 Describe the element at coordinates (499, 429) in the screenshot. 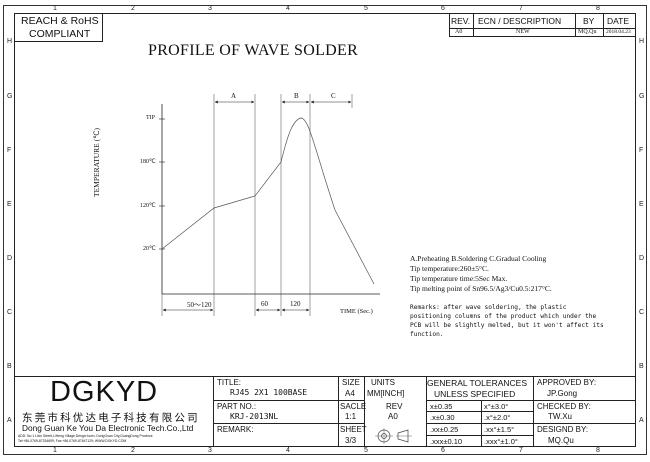

I see `tolerance-angular-2: .xx°±1.5°` at that location.